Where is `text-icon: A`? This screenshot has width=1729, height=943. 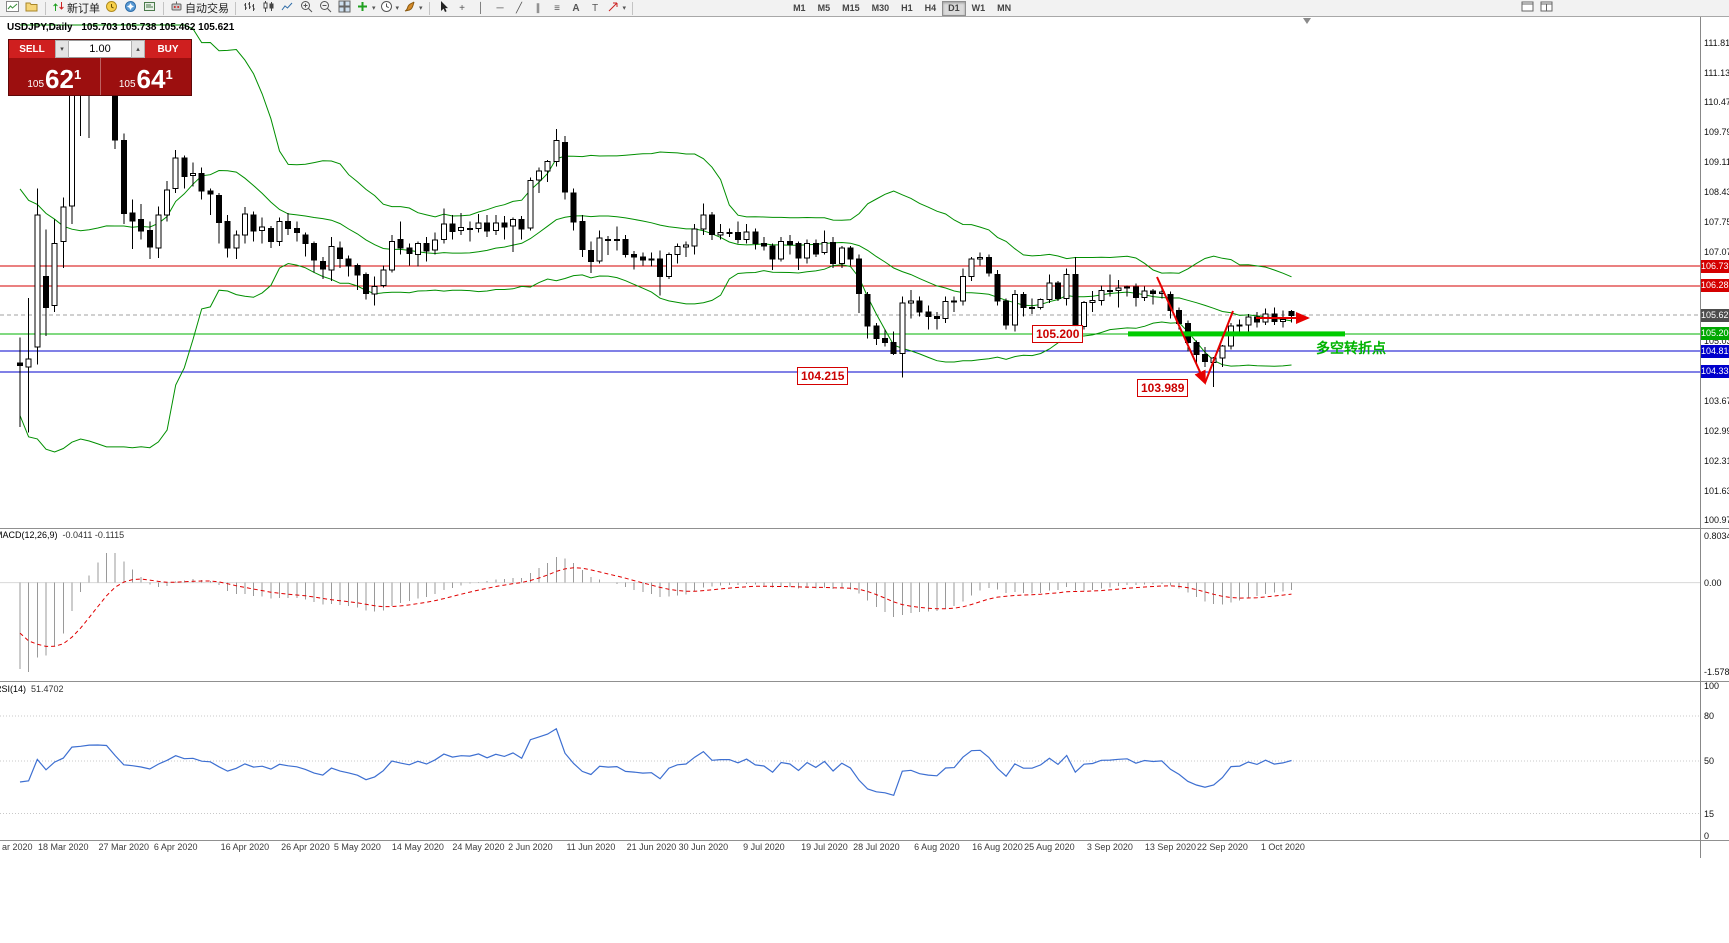 text-icon: A is located at coordinates (576, 8).